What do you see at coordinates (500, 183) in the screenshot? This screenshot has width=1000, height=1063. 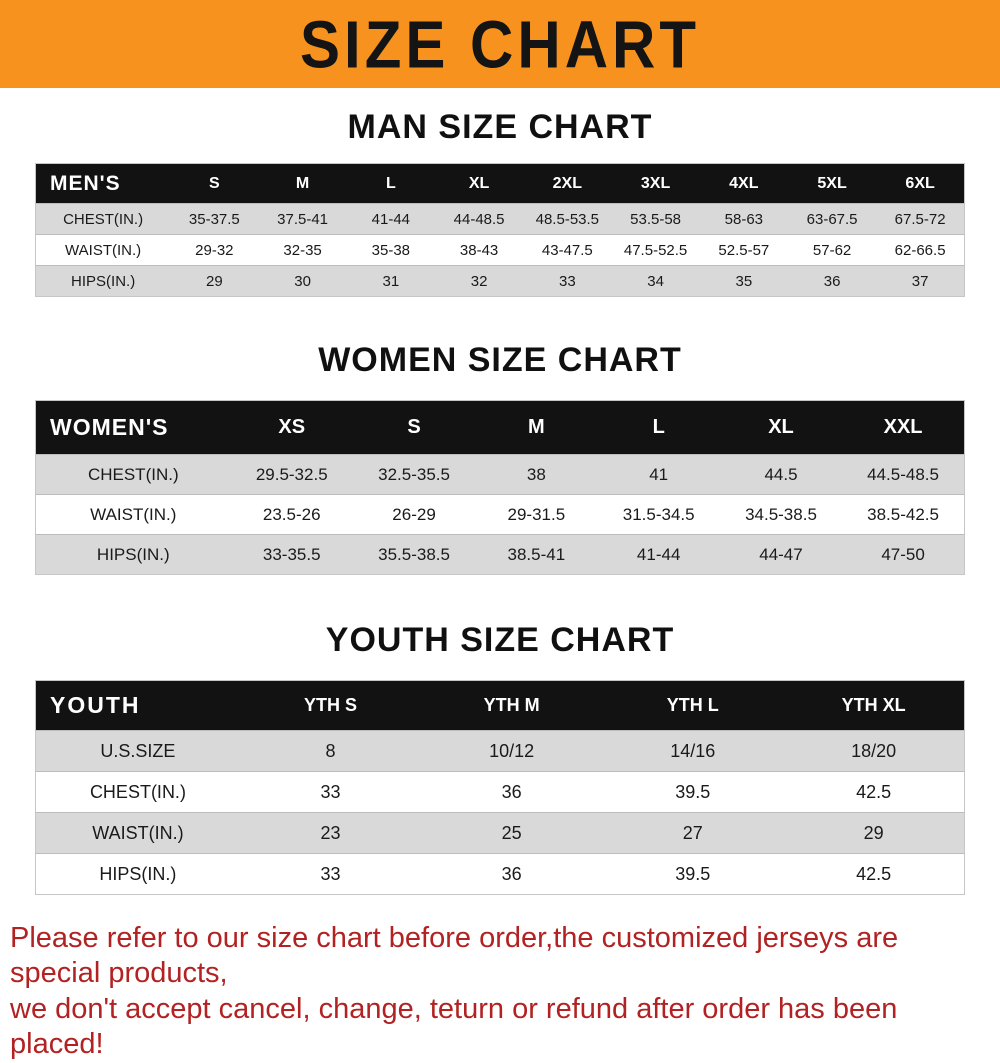 I see `men-header-row: MEN'S S M L XL 2XL 3XL 4XL 5XL 6XL` at bounding box center [500, 183].